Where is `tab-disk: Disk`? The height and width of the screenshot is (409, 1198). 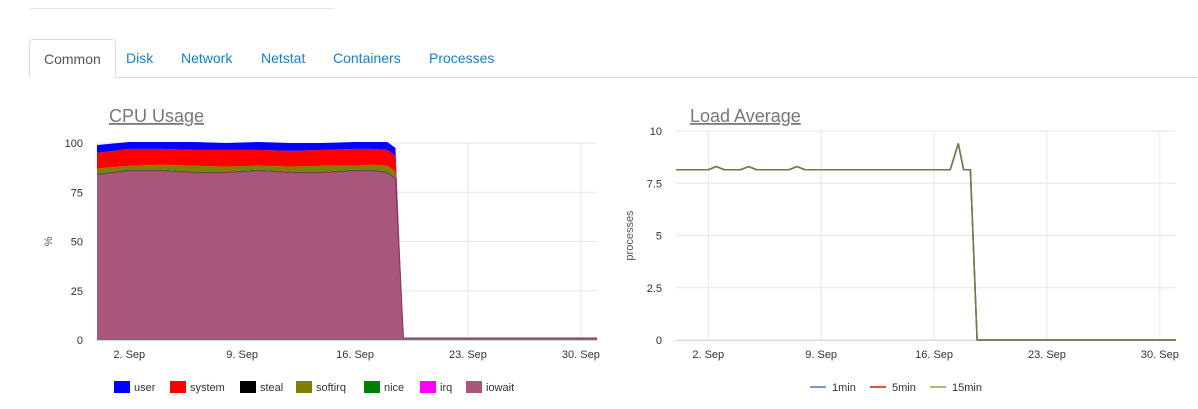 tab-disk: Disk is located at coordinates (140, 58).